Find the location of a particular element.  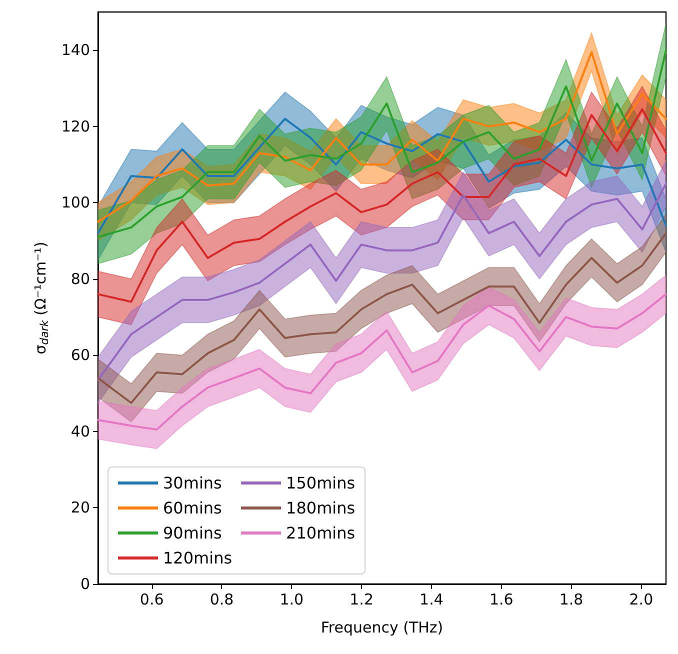

x-tick-label: 1.2 is located at coordinates (362, 599).